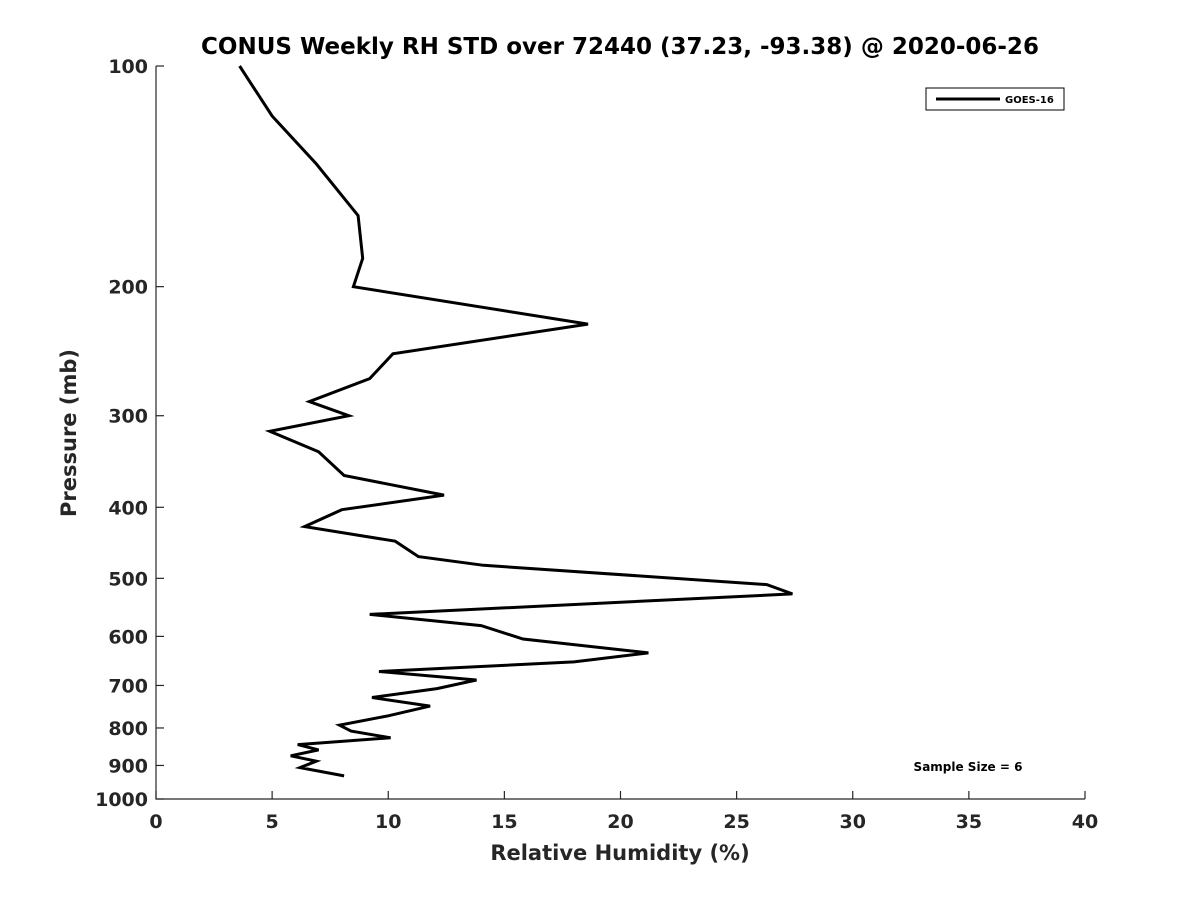 The height and width of the screenshot is (900, 1200). What do you see at coordinates (968, 767) in the screenshot?
I see `sample-size-annotation: Sample Size = 6` at bounding box center [968, 767].